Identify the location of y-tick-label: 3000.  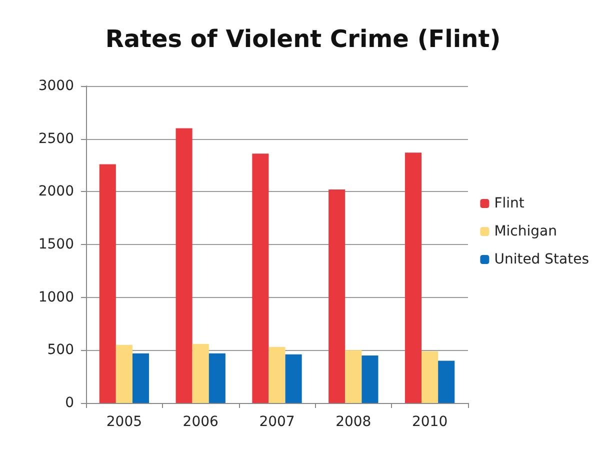
(56, 86).